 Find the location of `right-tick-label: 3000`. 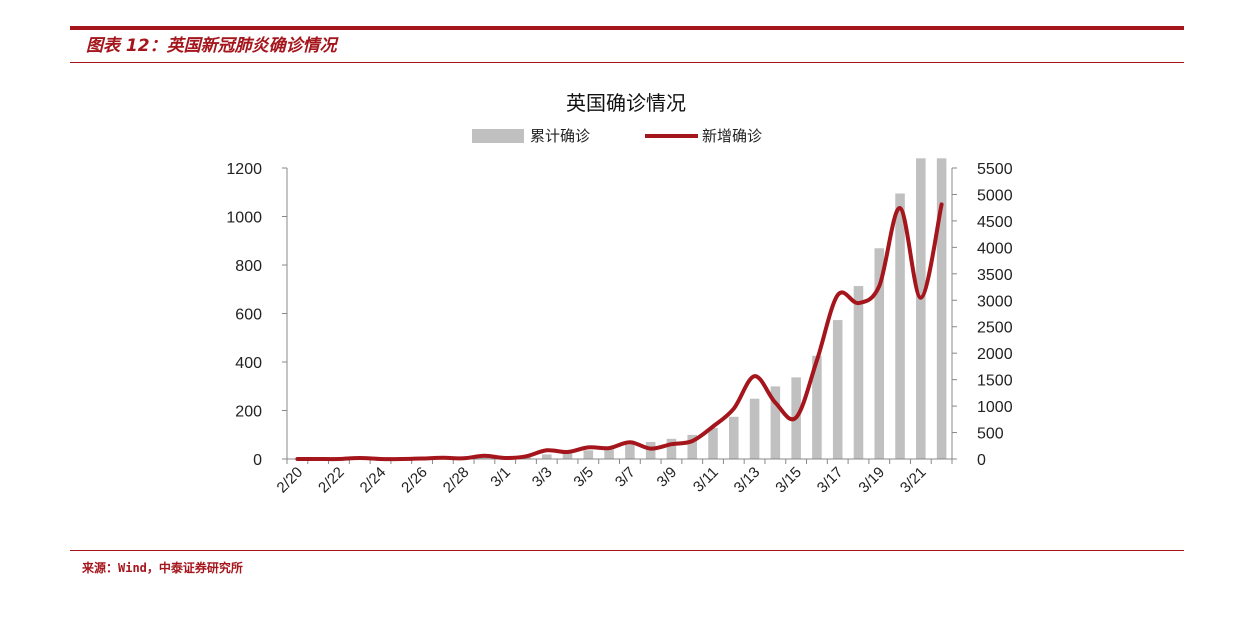

right-tick-label: 3000 is located at coordinates (995, 301).